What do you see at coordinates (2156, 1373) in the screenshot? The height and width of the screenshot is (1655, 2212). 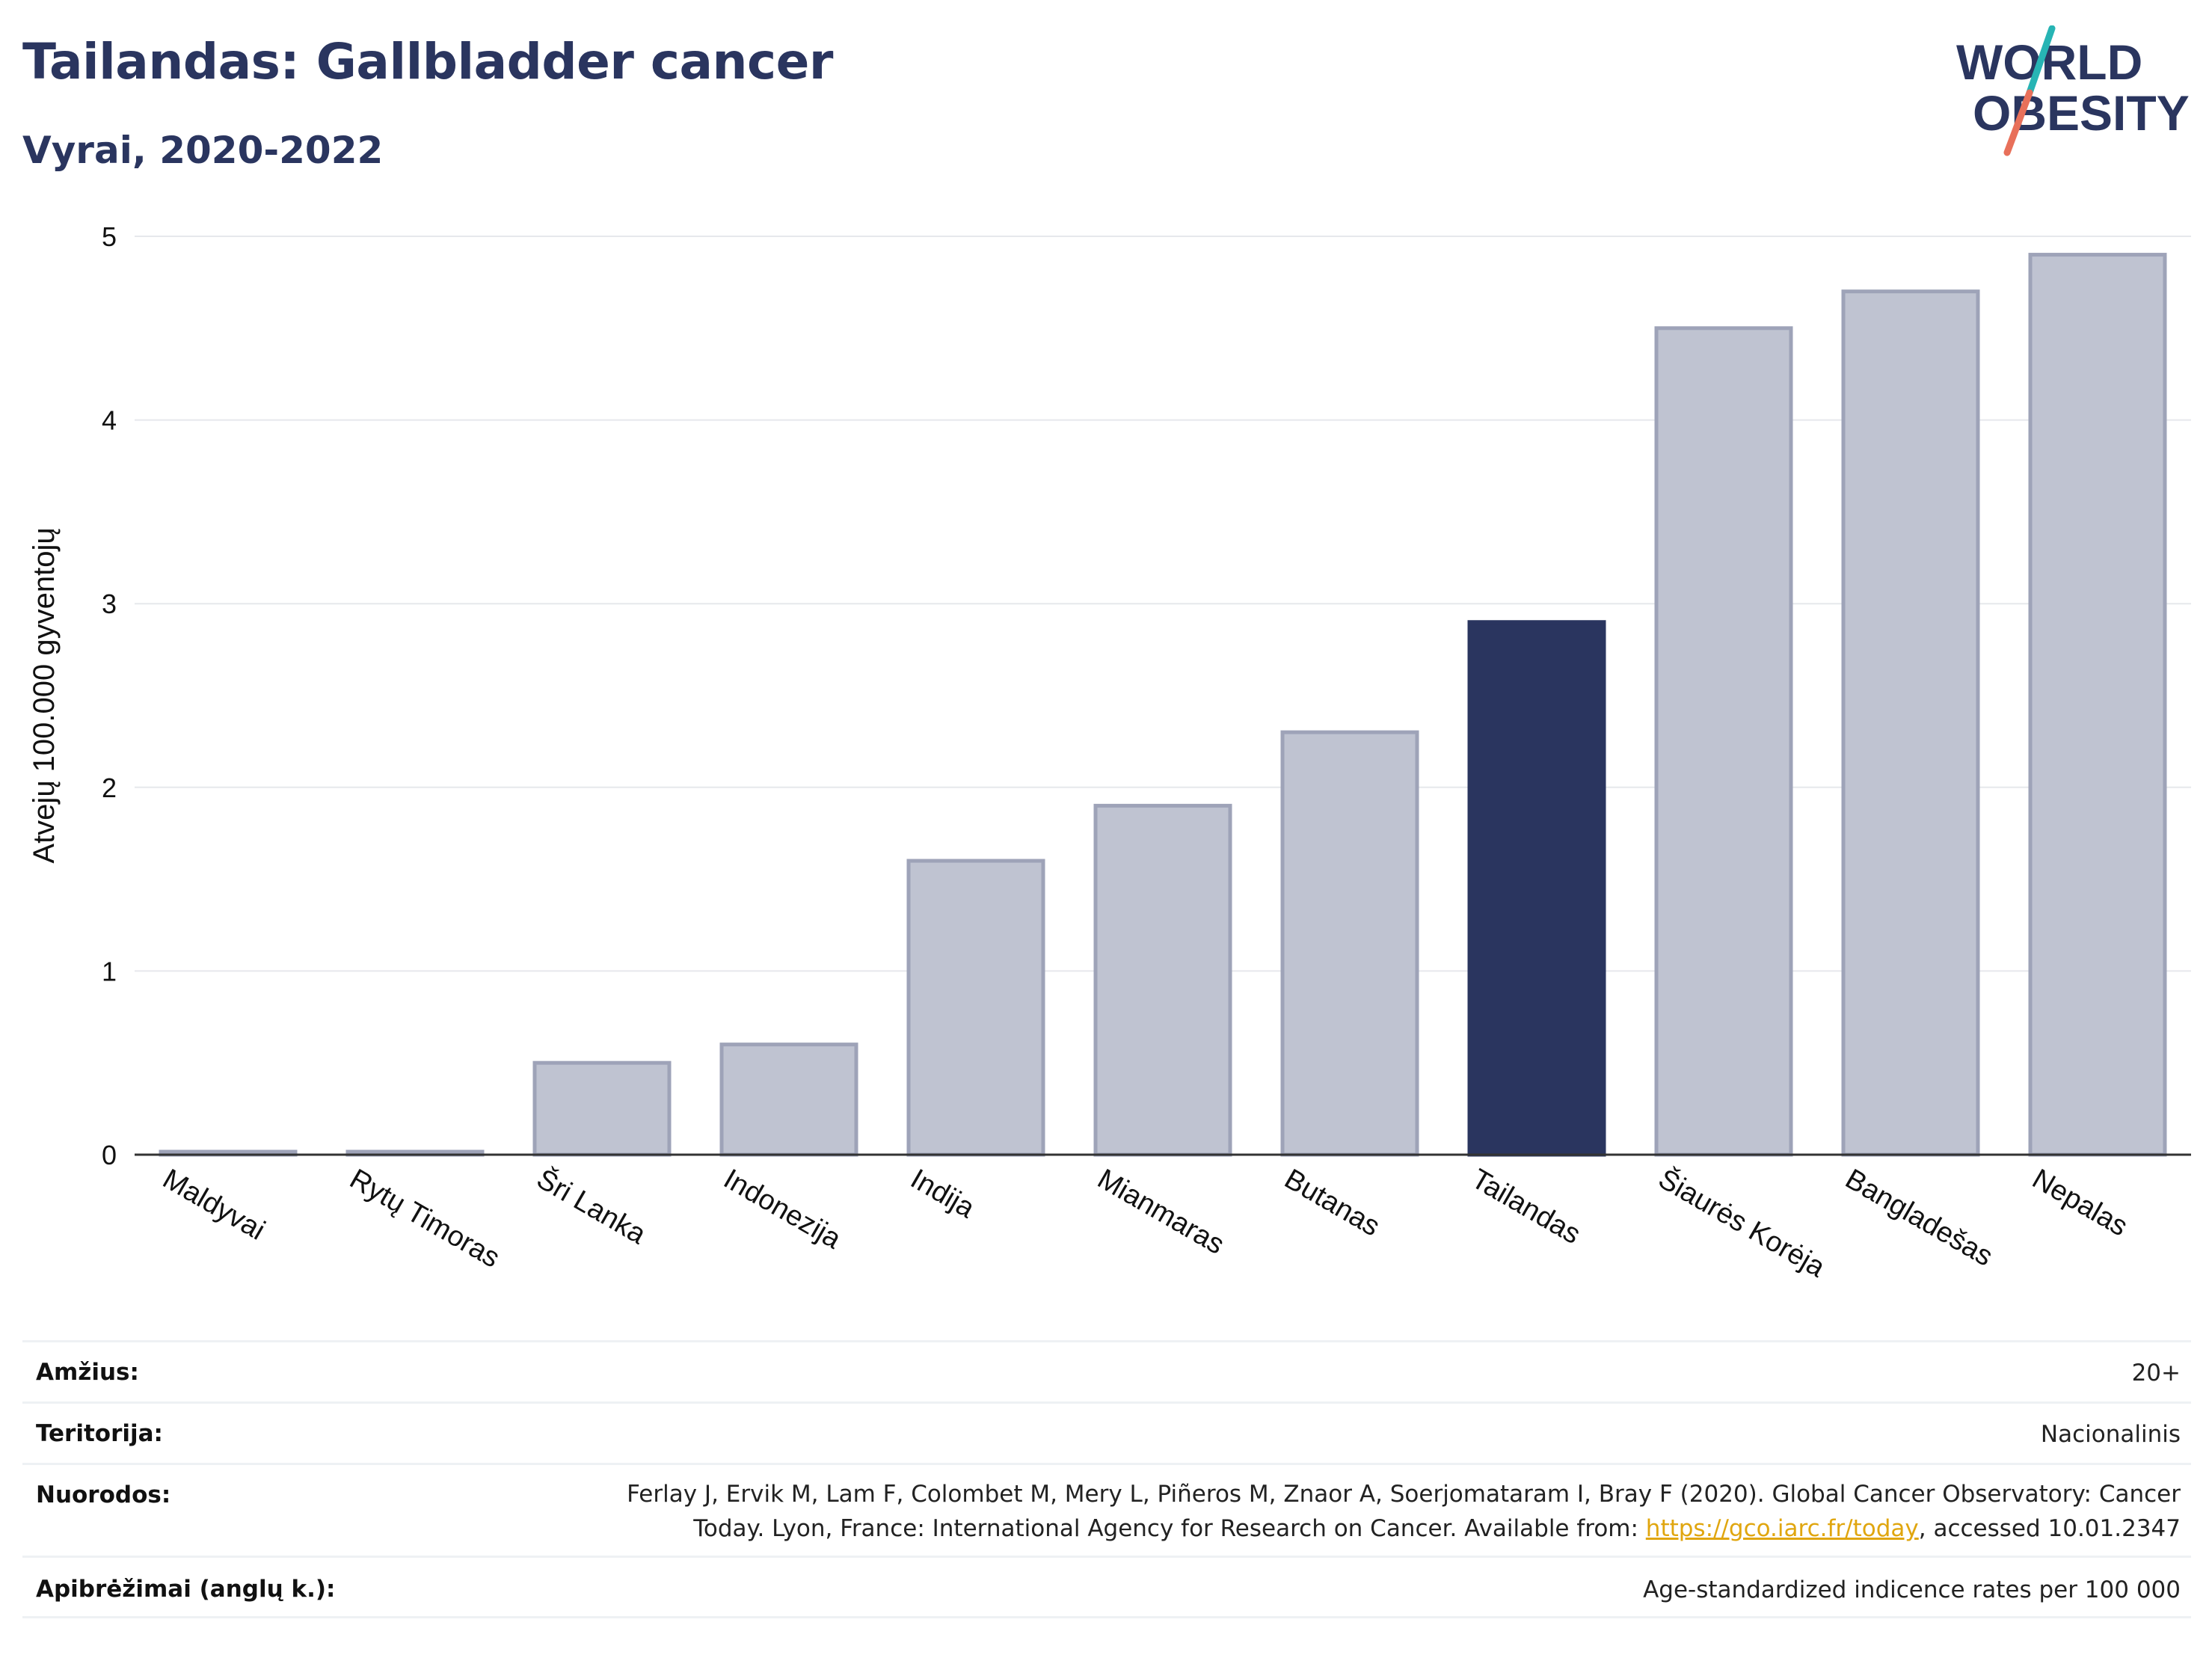 I see `age-value: 20+` at bounding box center [2156, 1373].